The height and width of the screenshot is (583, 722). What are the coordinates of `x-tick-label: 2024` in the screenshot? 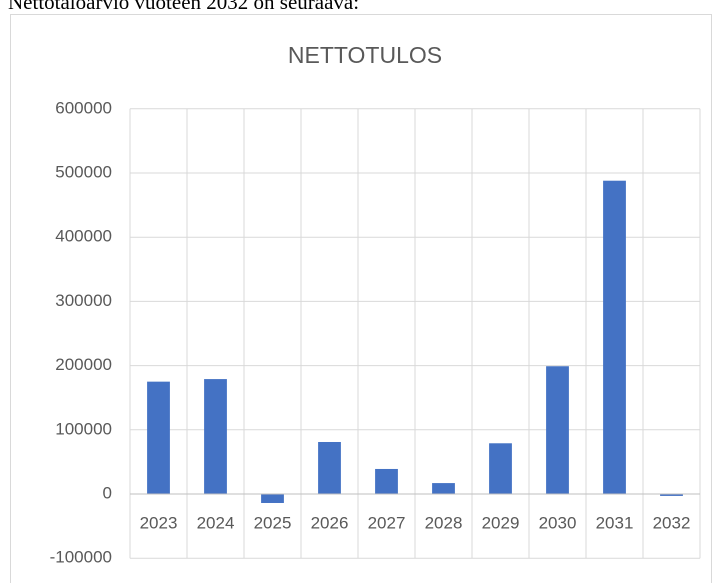 It's located at (216, 522).